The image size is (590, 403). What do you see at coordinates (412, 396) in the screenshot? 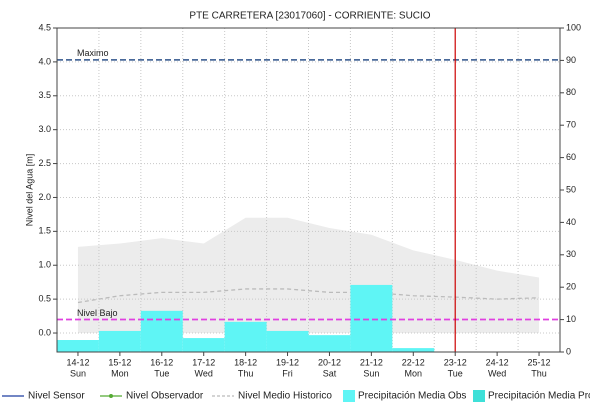
I see `legend-label: Precipitación Media Obs` at bounding box center [412, 396].